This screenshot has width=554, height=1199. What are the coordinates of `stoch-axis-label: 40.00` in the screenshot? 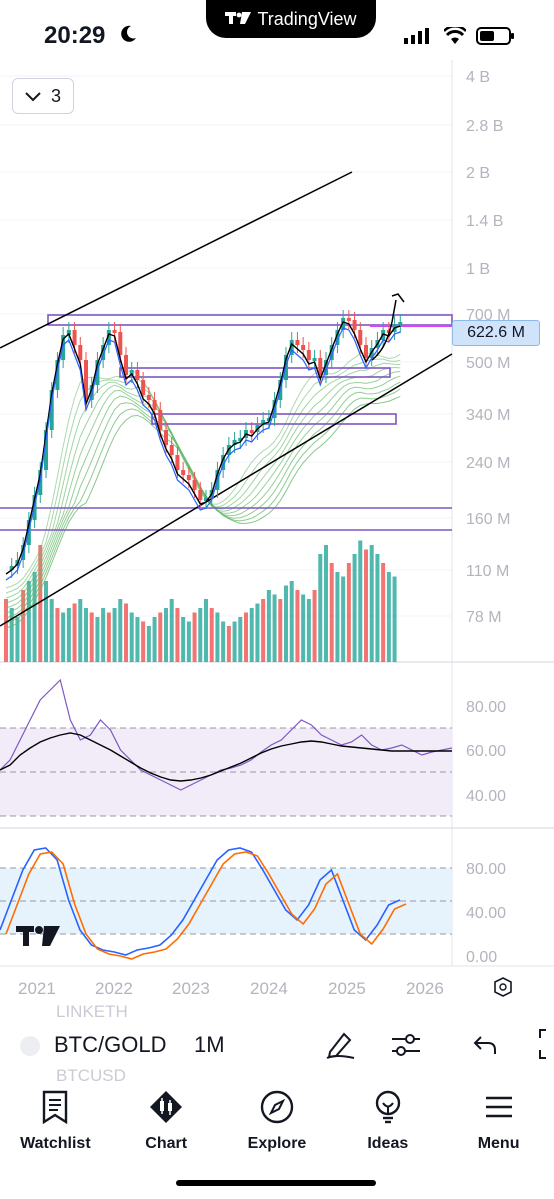 It's located at (486, 913).